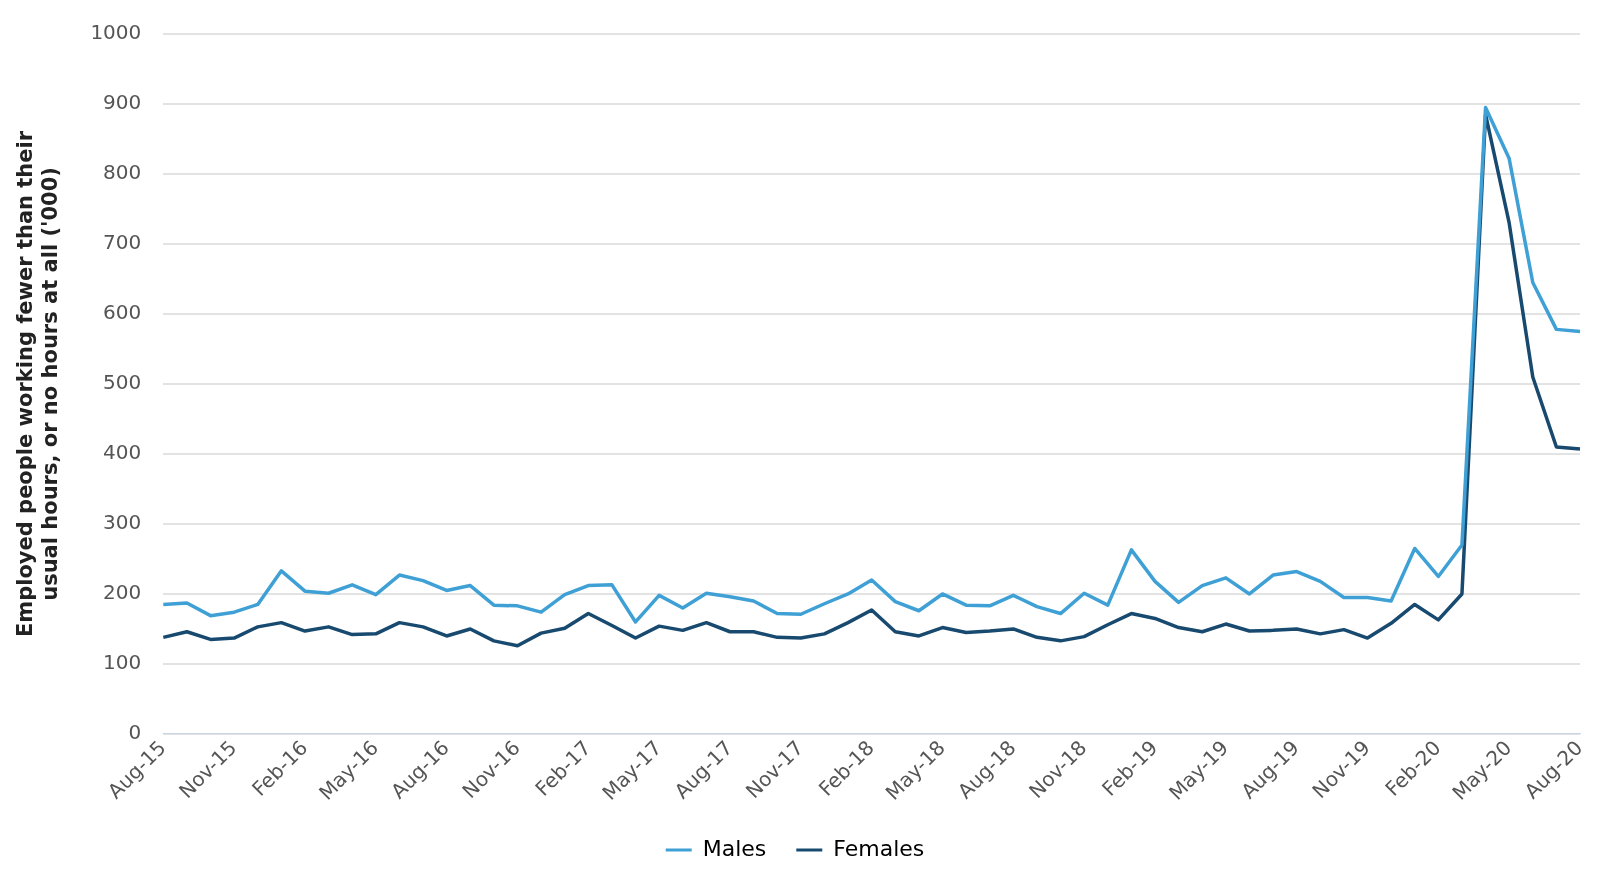 This screenshot has width=1620, height=881. What do you see at coordinates (122, 522) in the screenshot?
I see `y-tick-label: 300` at bounding box center [122, 522].